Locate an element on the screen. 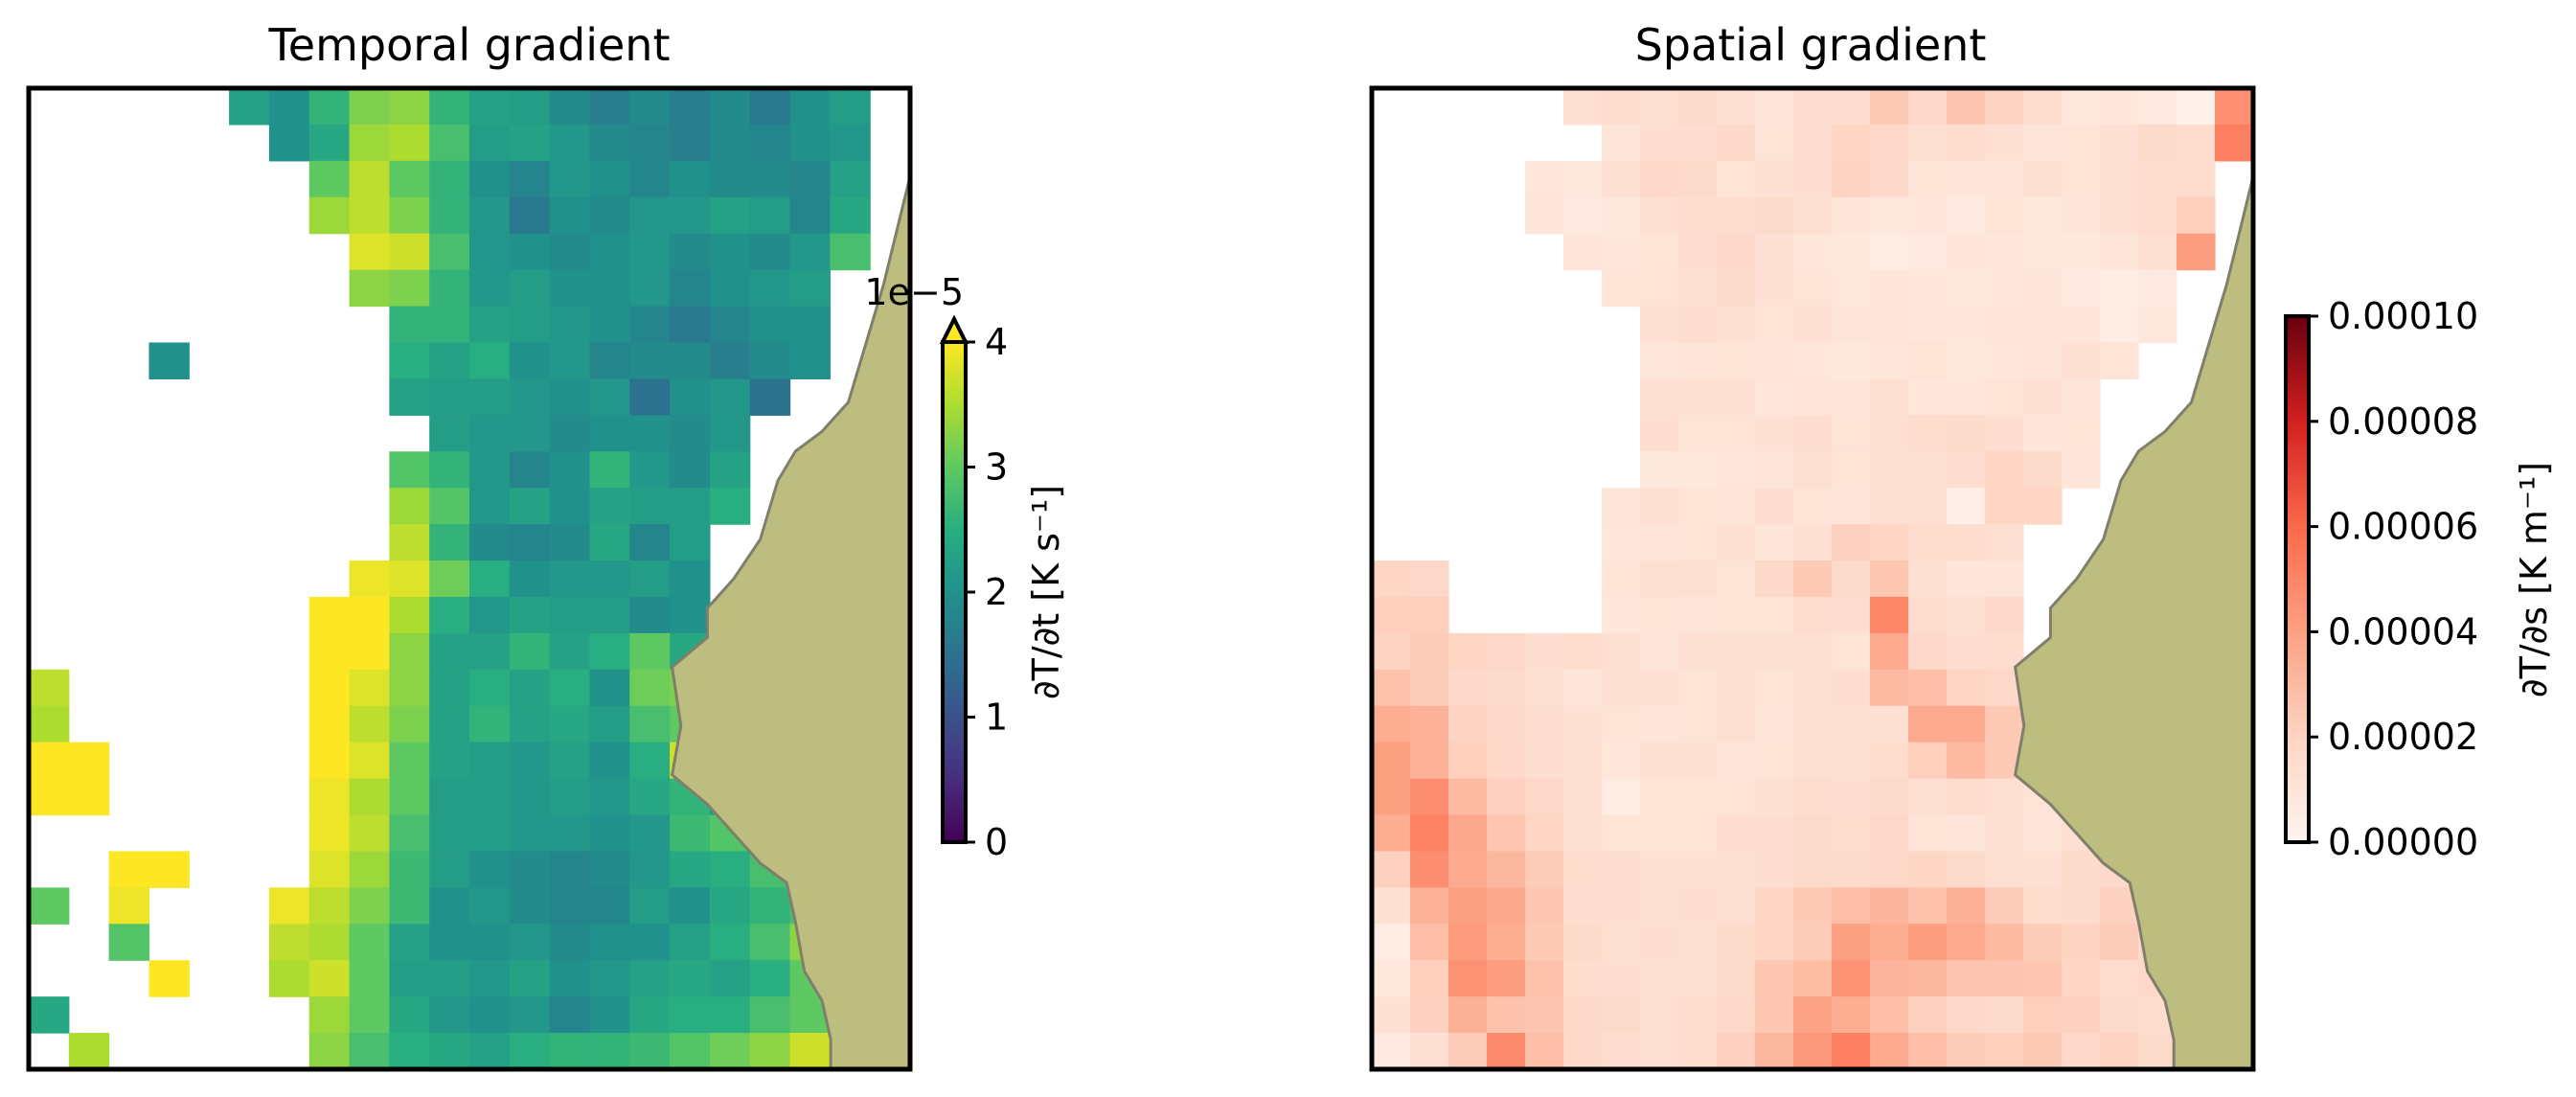  colorbar-tick-label: 1 is located at coordinates (996, 718).